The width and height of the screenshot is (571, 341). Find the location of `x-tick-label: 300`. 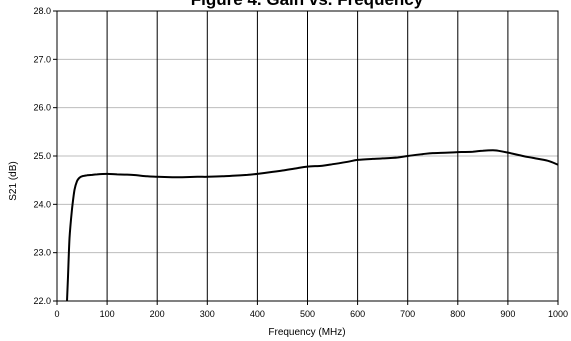

x-tick-label: 300 is located at coordinates (207, 314).